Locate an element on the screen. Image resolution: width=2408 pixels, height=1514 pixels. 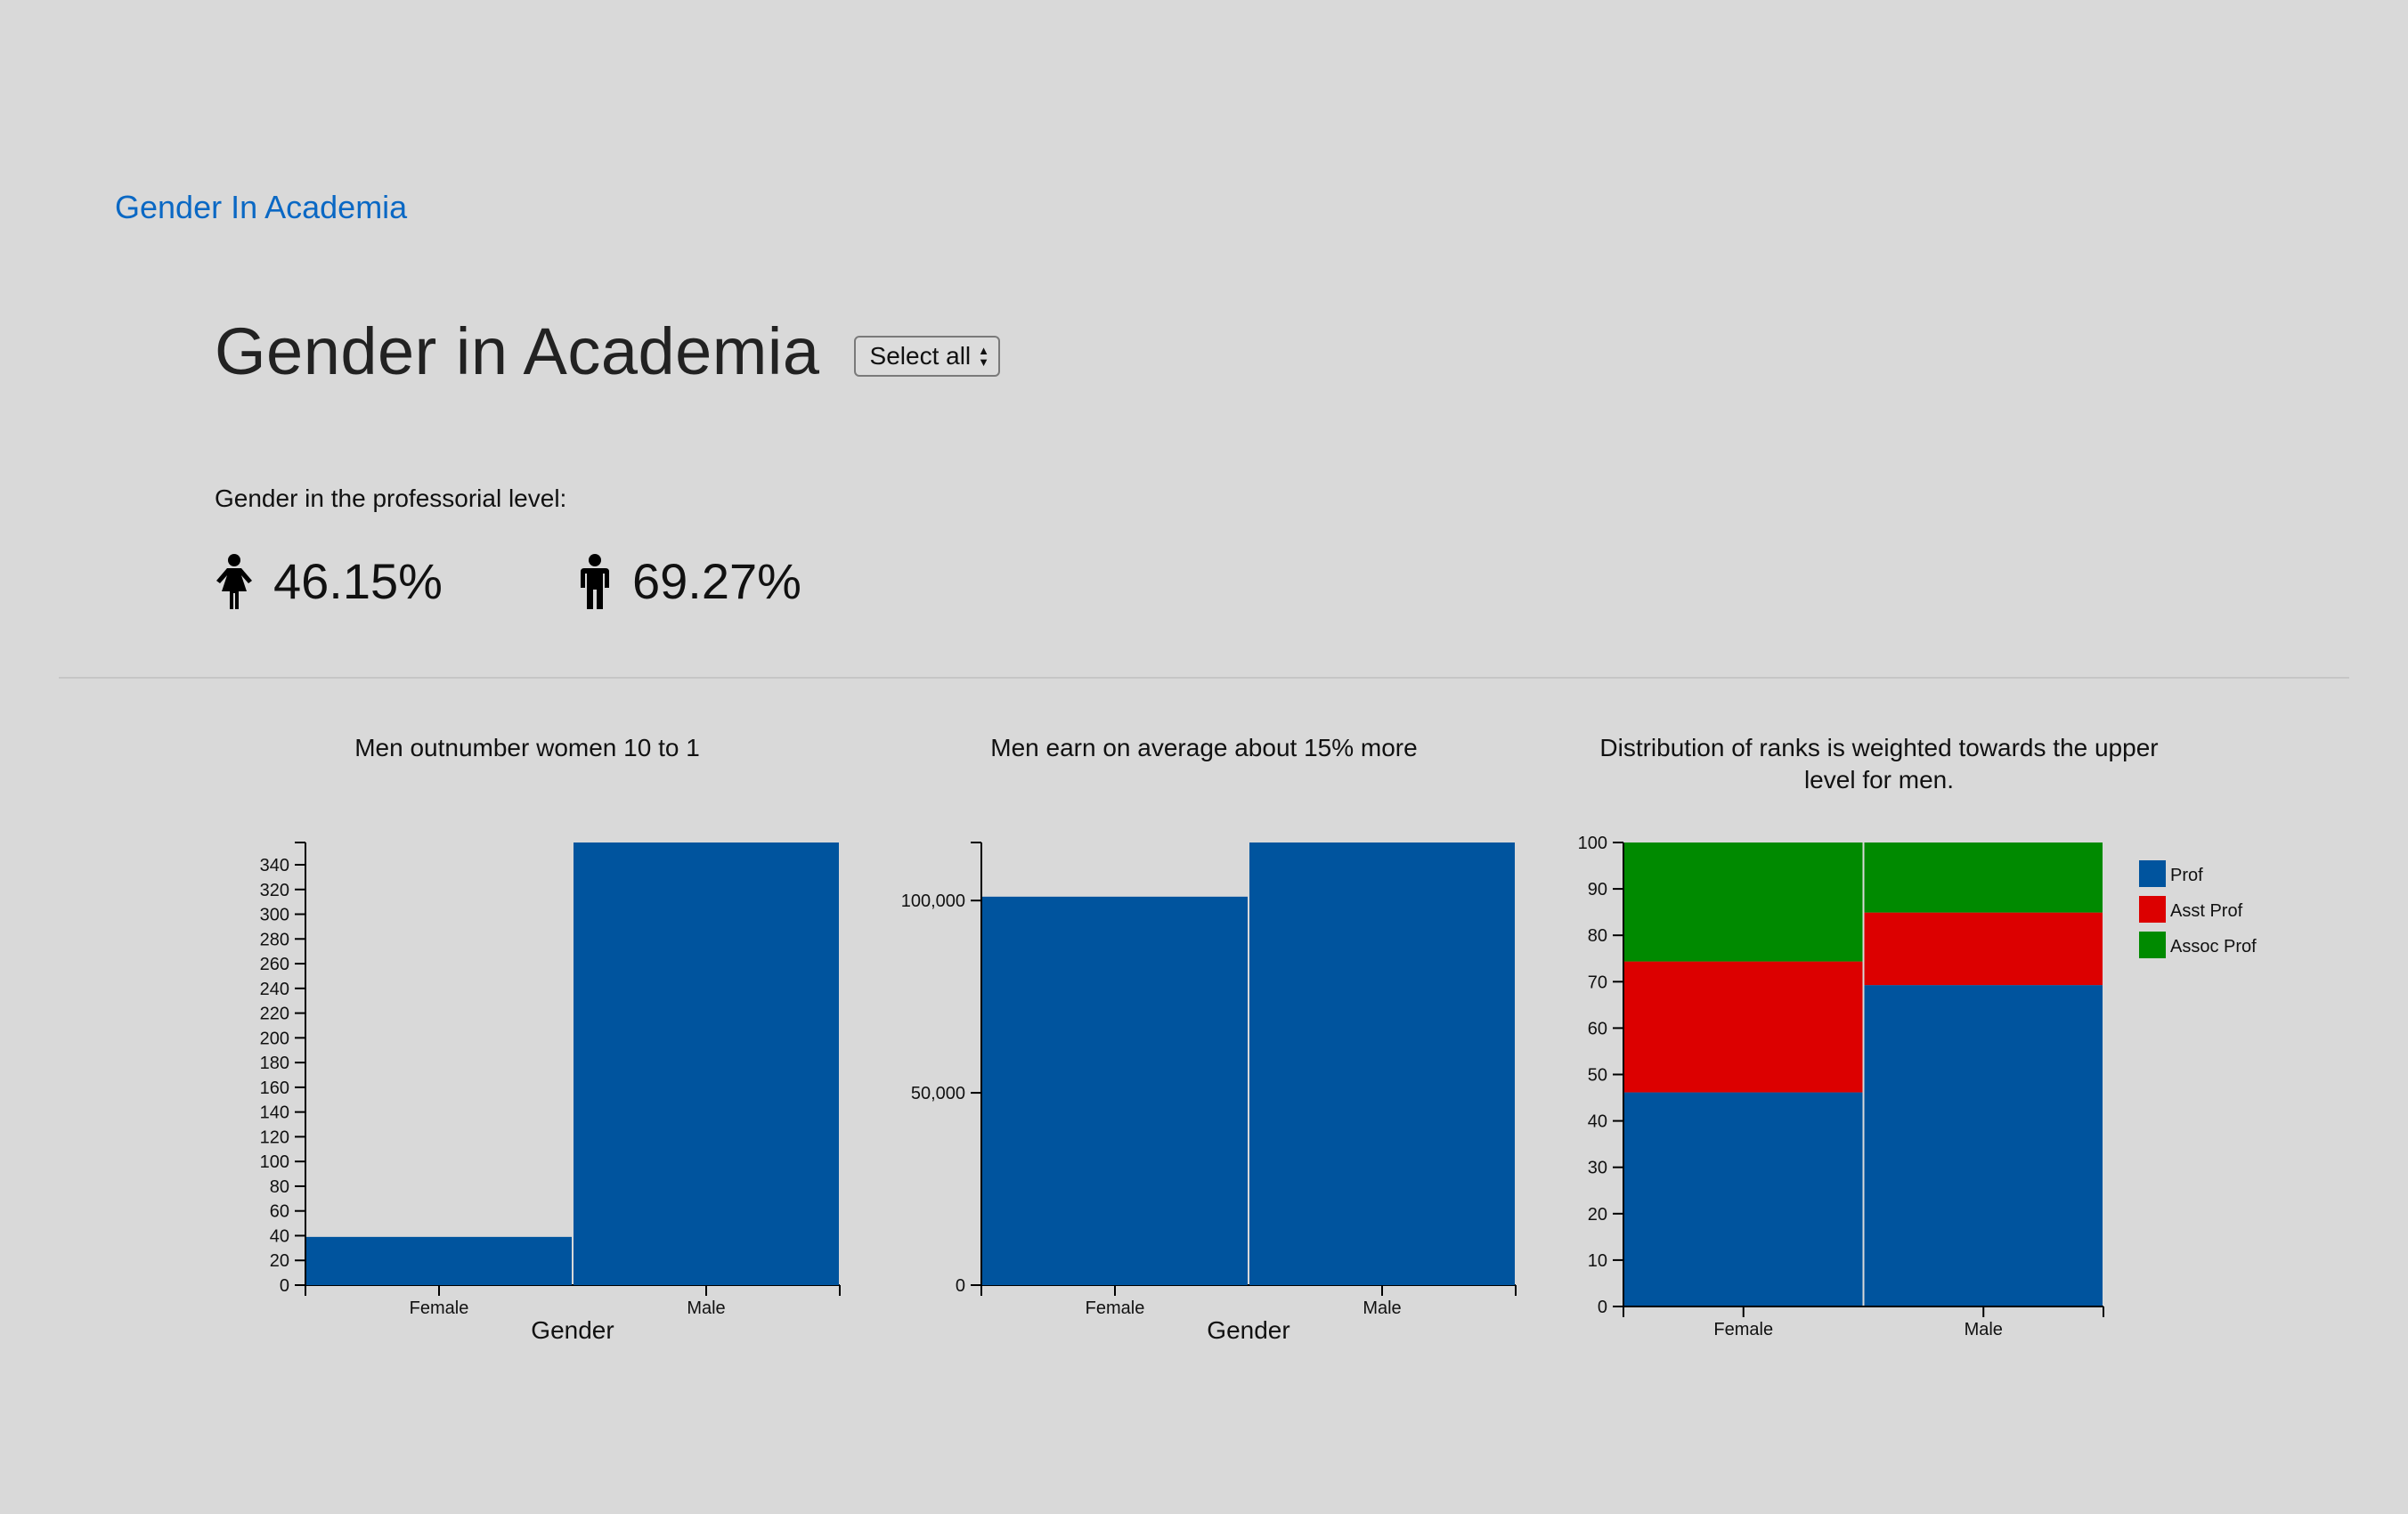
y-tick-label: 100,000 is located at coordinates (933, 901).